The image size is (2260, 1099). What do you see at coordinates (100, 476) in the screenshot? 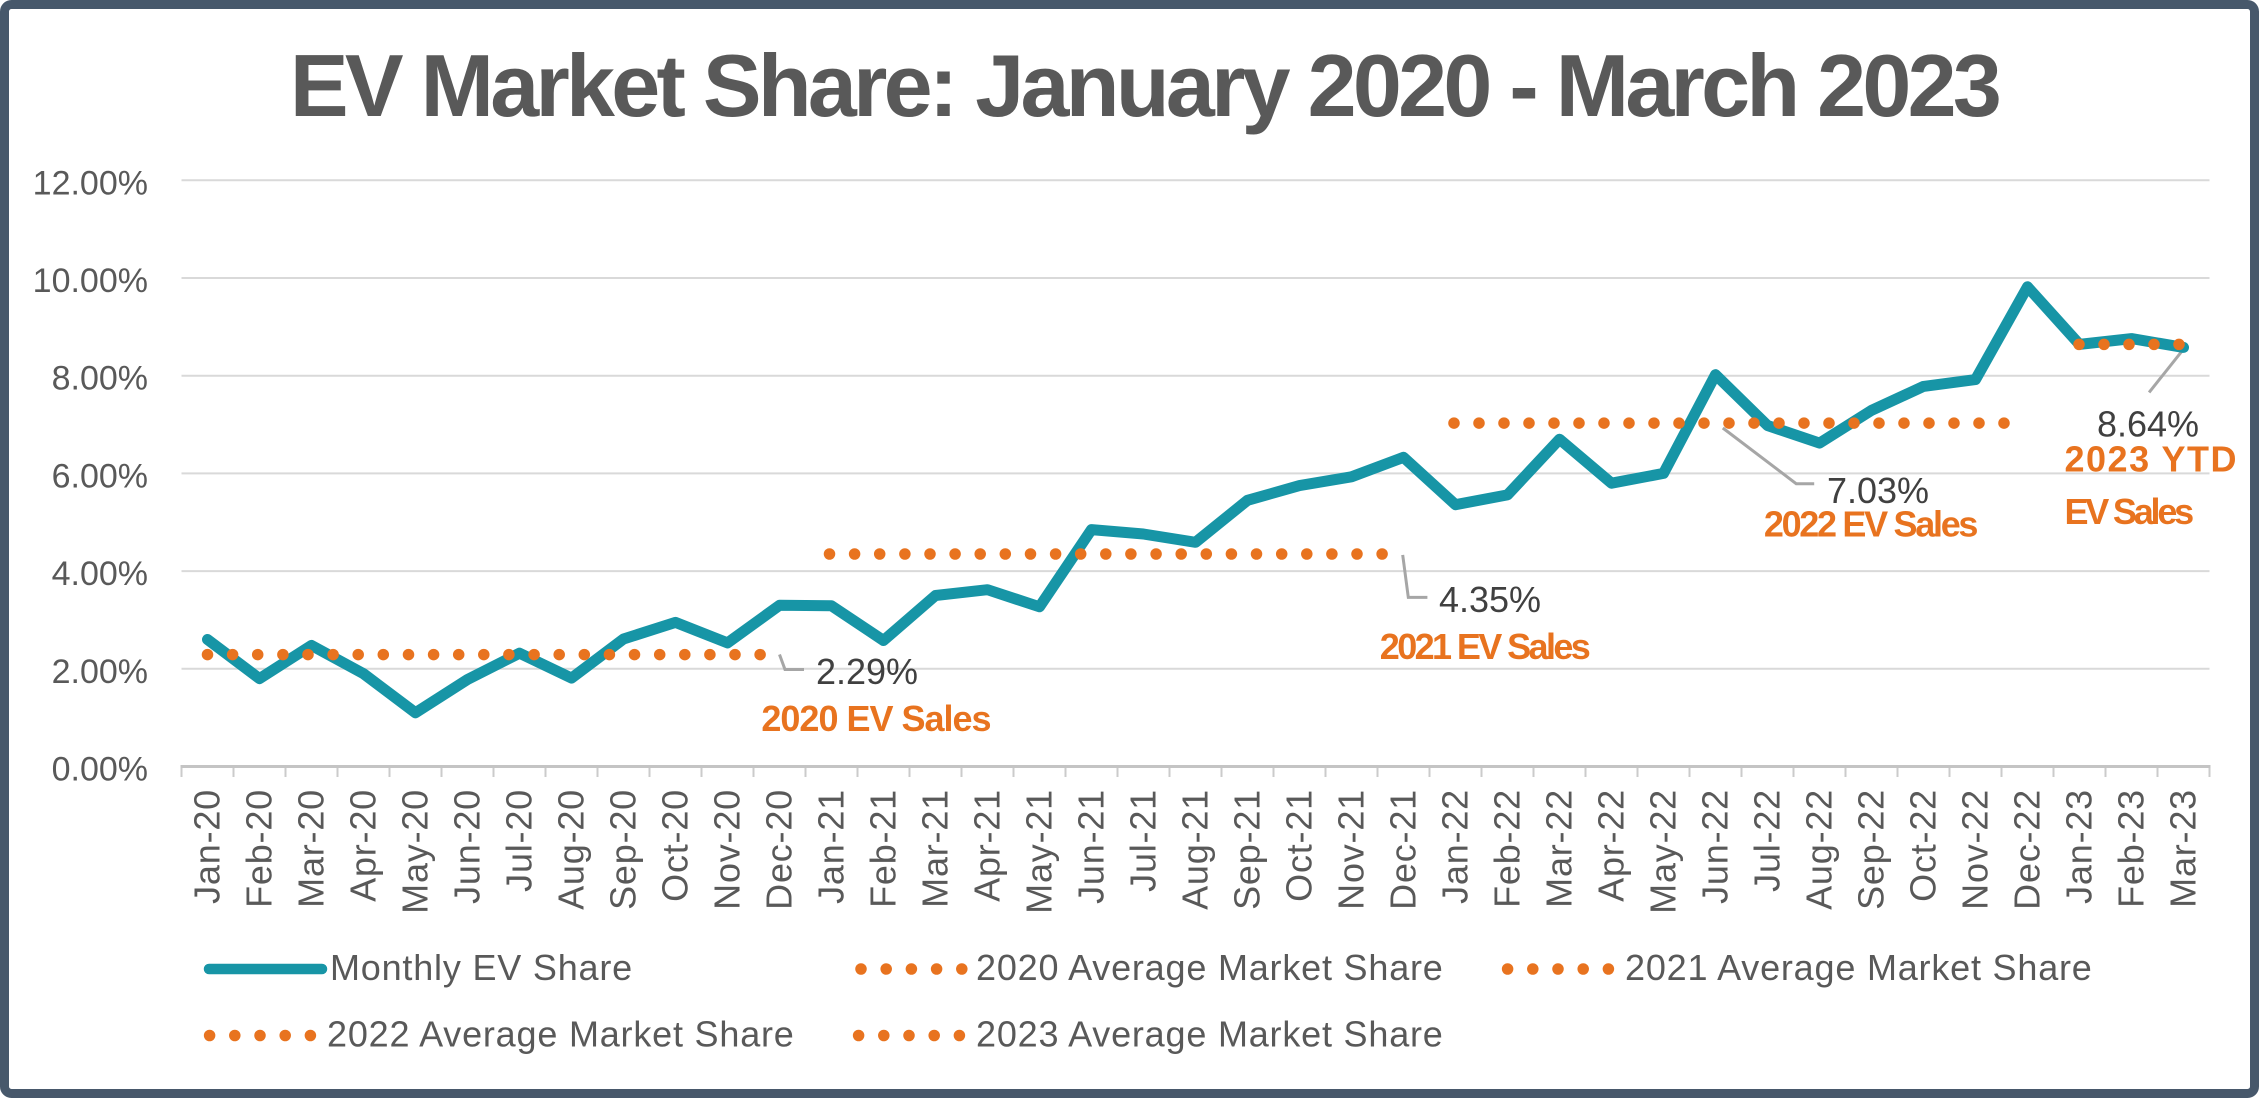
I see `svg-text: 6.00%` at bounding box center [100, 476].